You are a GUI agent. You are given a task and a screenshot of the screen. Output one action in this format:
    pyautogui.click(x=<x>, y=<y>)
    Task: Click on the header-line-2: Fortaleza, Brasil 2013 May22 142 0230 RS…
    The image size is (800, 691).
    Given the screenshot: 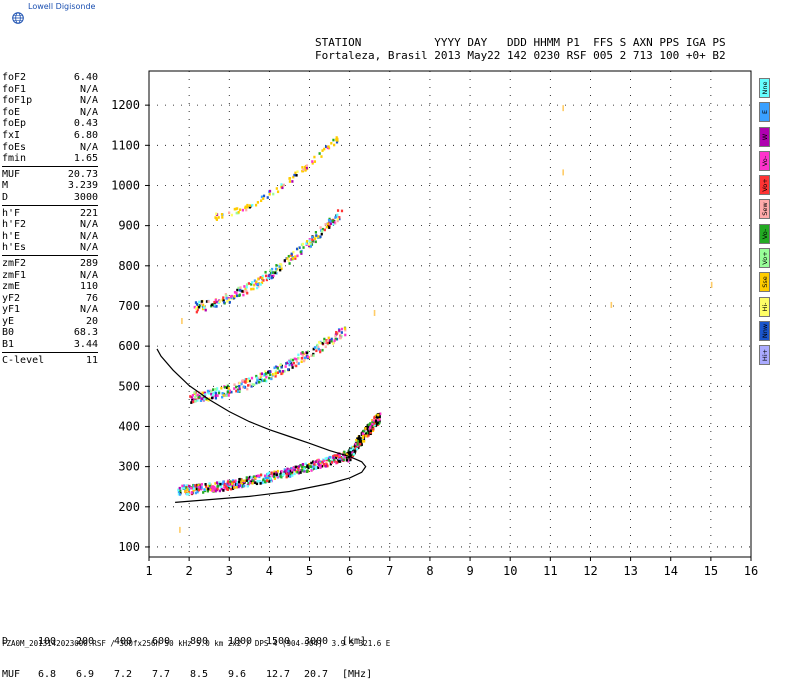 What is the action you would take?
    pyautogui.click(x=520, y=55)
    